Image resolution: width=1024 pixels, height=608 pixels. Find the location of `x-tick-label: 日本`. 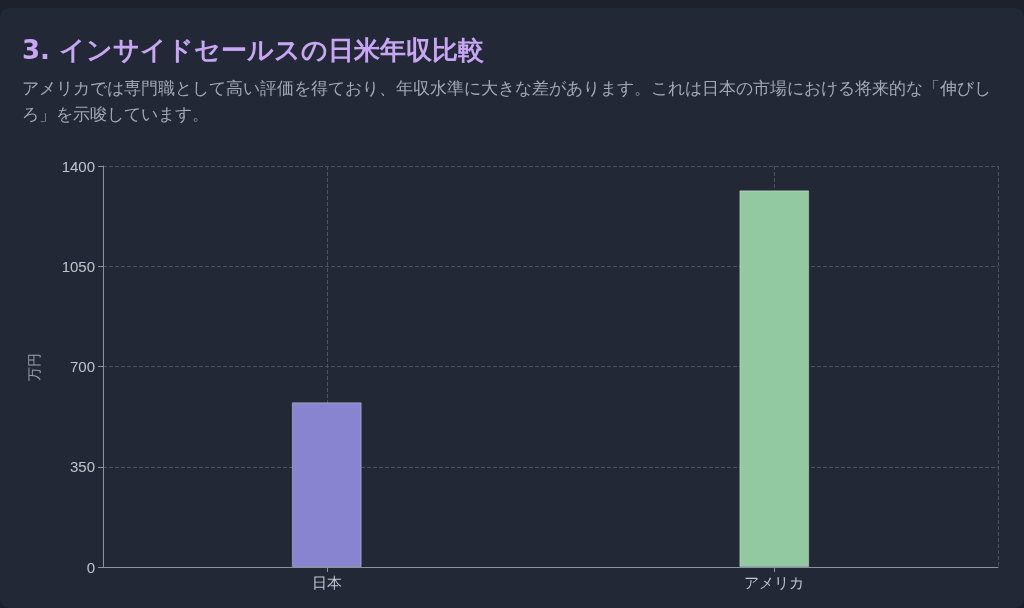

x-tick-label: 日本 is located at coordinates (326, 582).